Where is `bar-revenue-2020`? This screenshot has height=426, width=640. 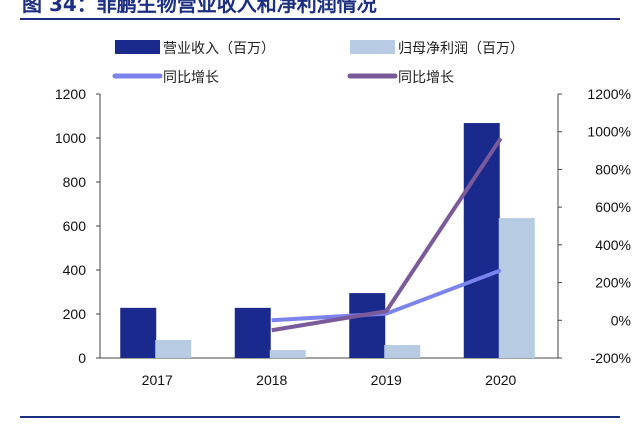 bar-revenue-2020 is located at coordinates (481, 240).